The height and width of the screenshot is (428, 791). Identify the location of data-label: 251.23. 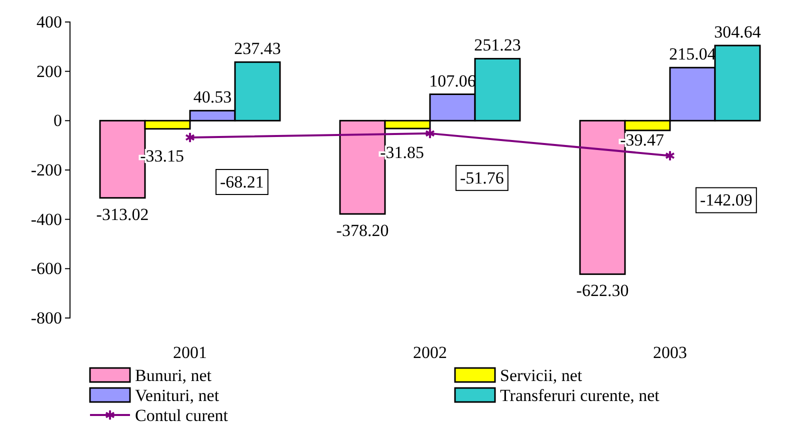
(497, 45).